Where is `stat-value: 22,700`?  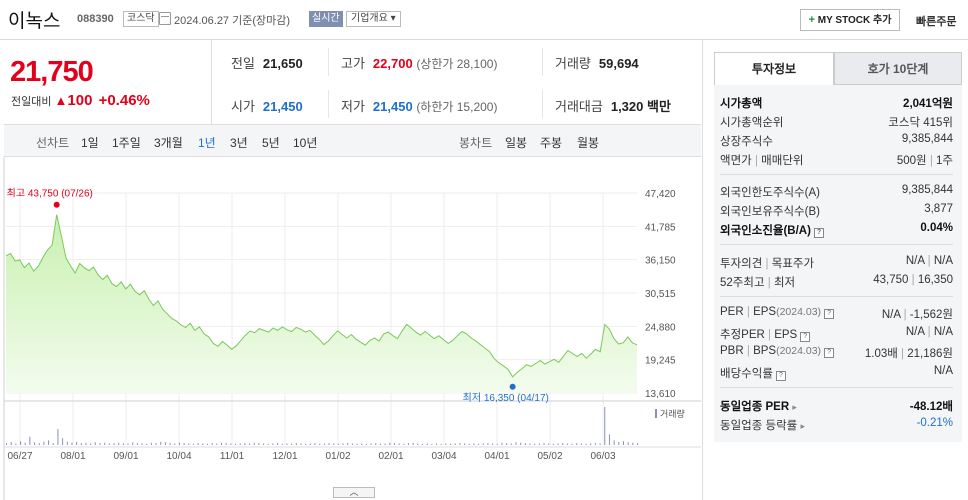
stat-value: 22,700 is located at coordinates (392, 63).